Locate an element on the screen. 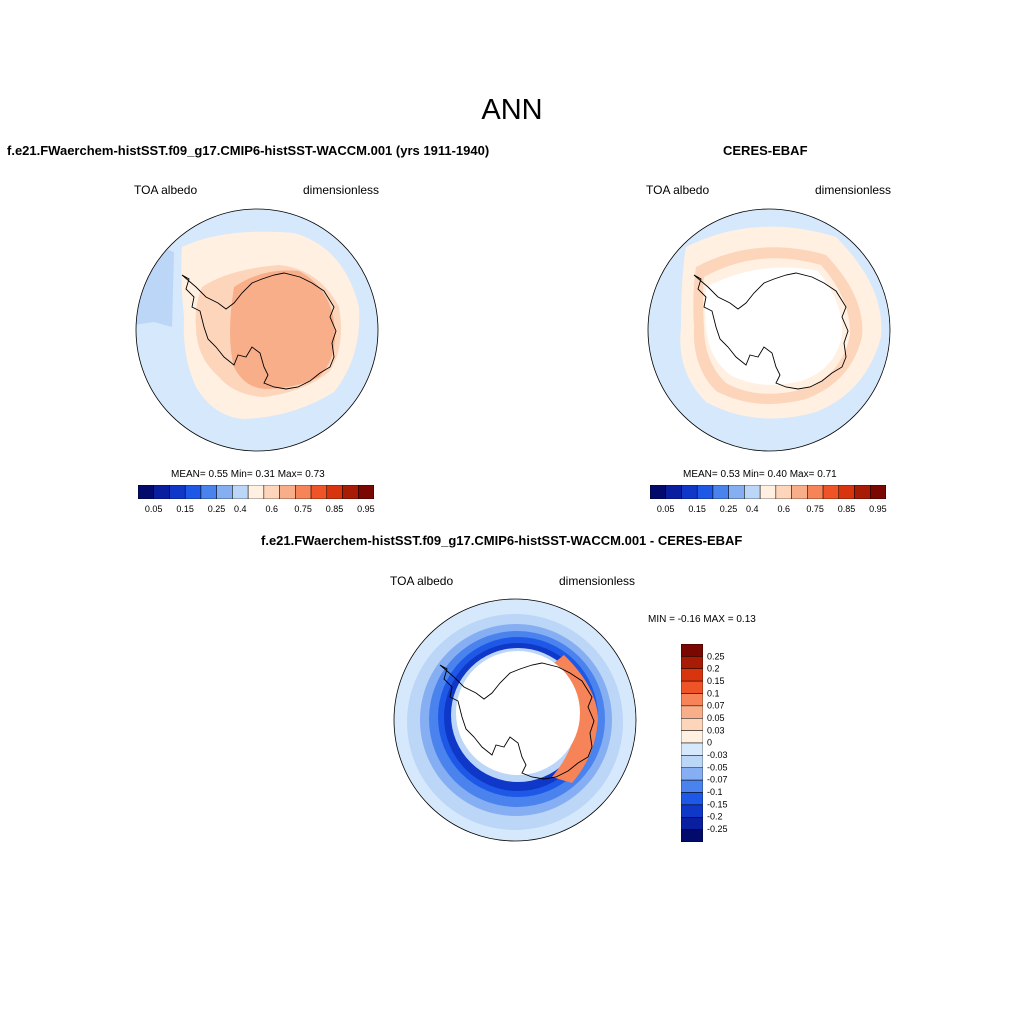  panel1-map is located at coordinates (257, 330).